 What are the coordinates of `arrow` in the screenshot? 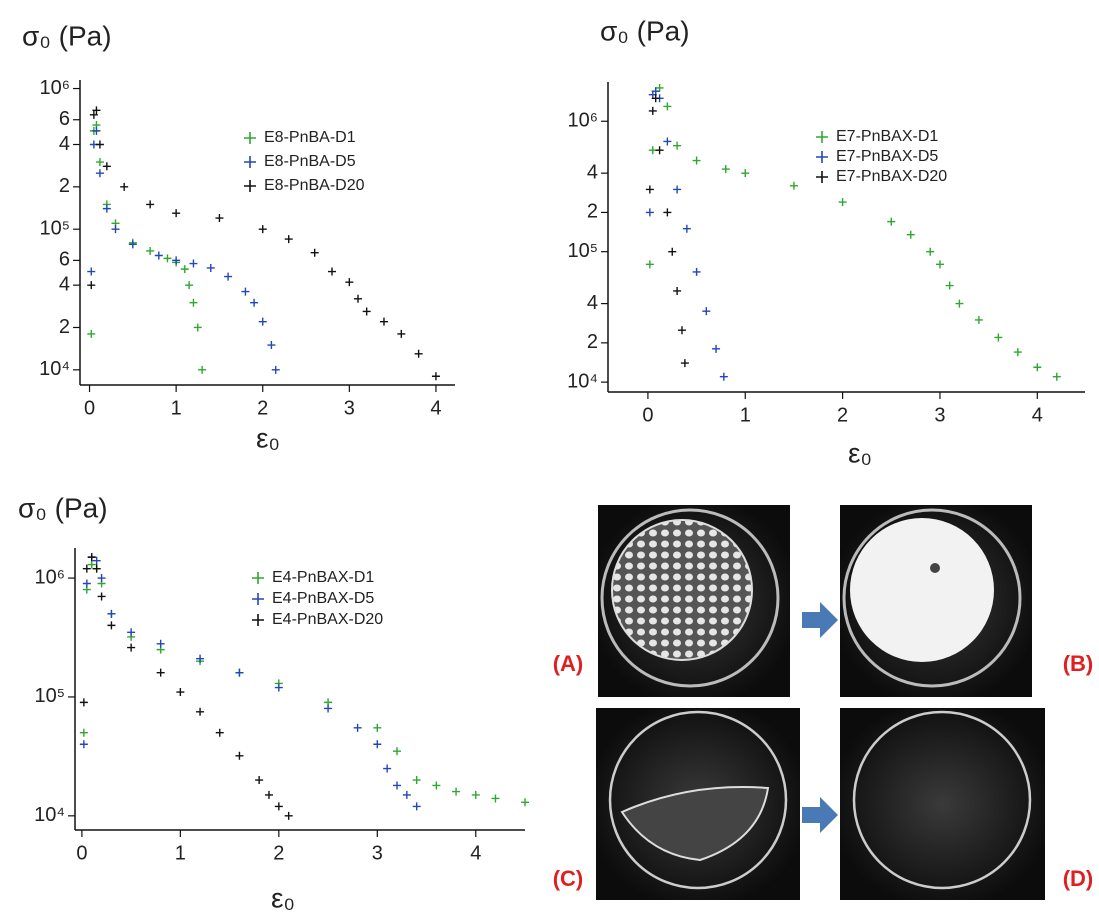 It's located at (820, 620).